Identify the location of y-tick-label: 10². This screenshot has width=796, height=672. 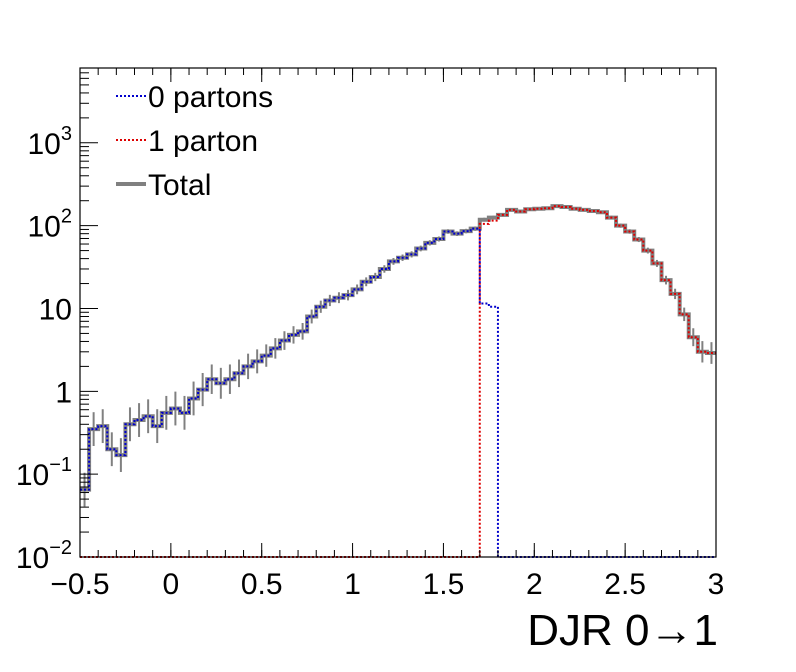
(50, 225).